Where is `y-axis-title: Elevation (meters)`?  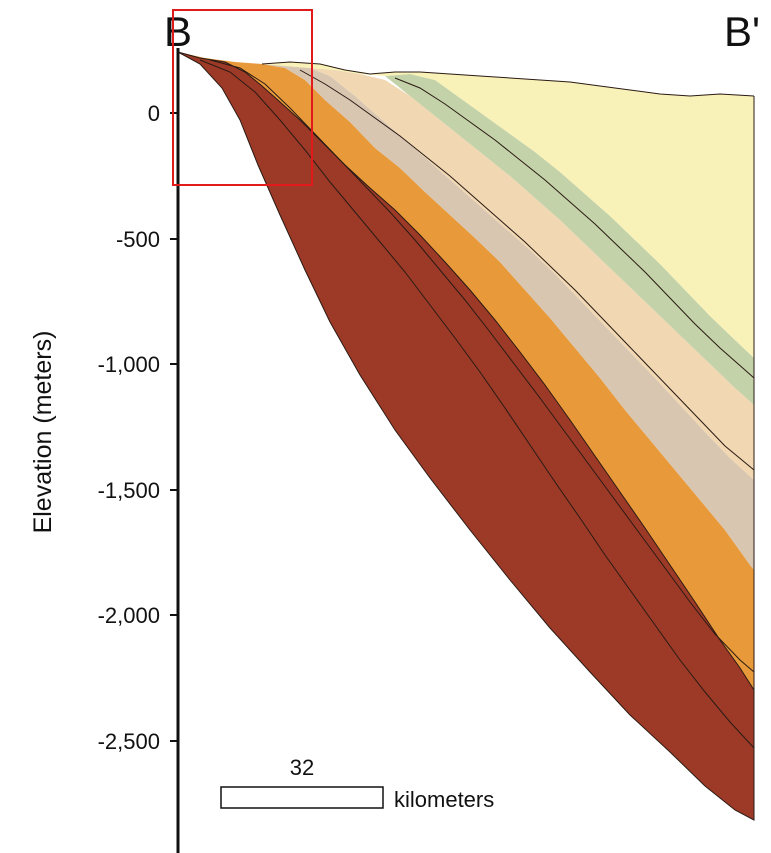 y-axis-title: Elevation (meters) is located at coordinates (43, 432).